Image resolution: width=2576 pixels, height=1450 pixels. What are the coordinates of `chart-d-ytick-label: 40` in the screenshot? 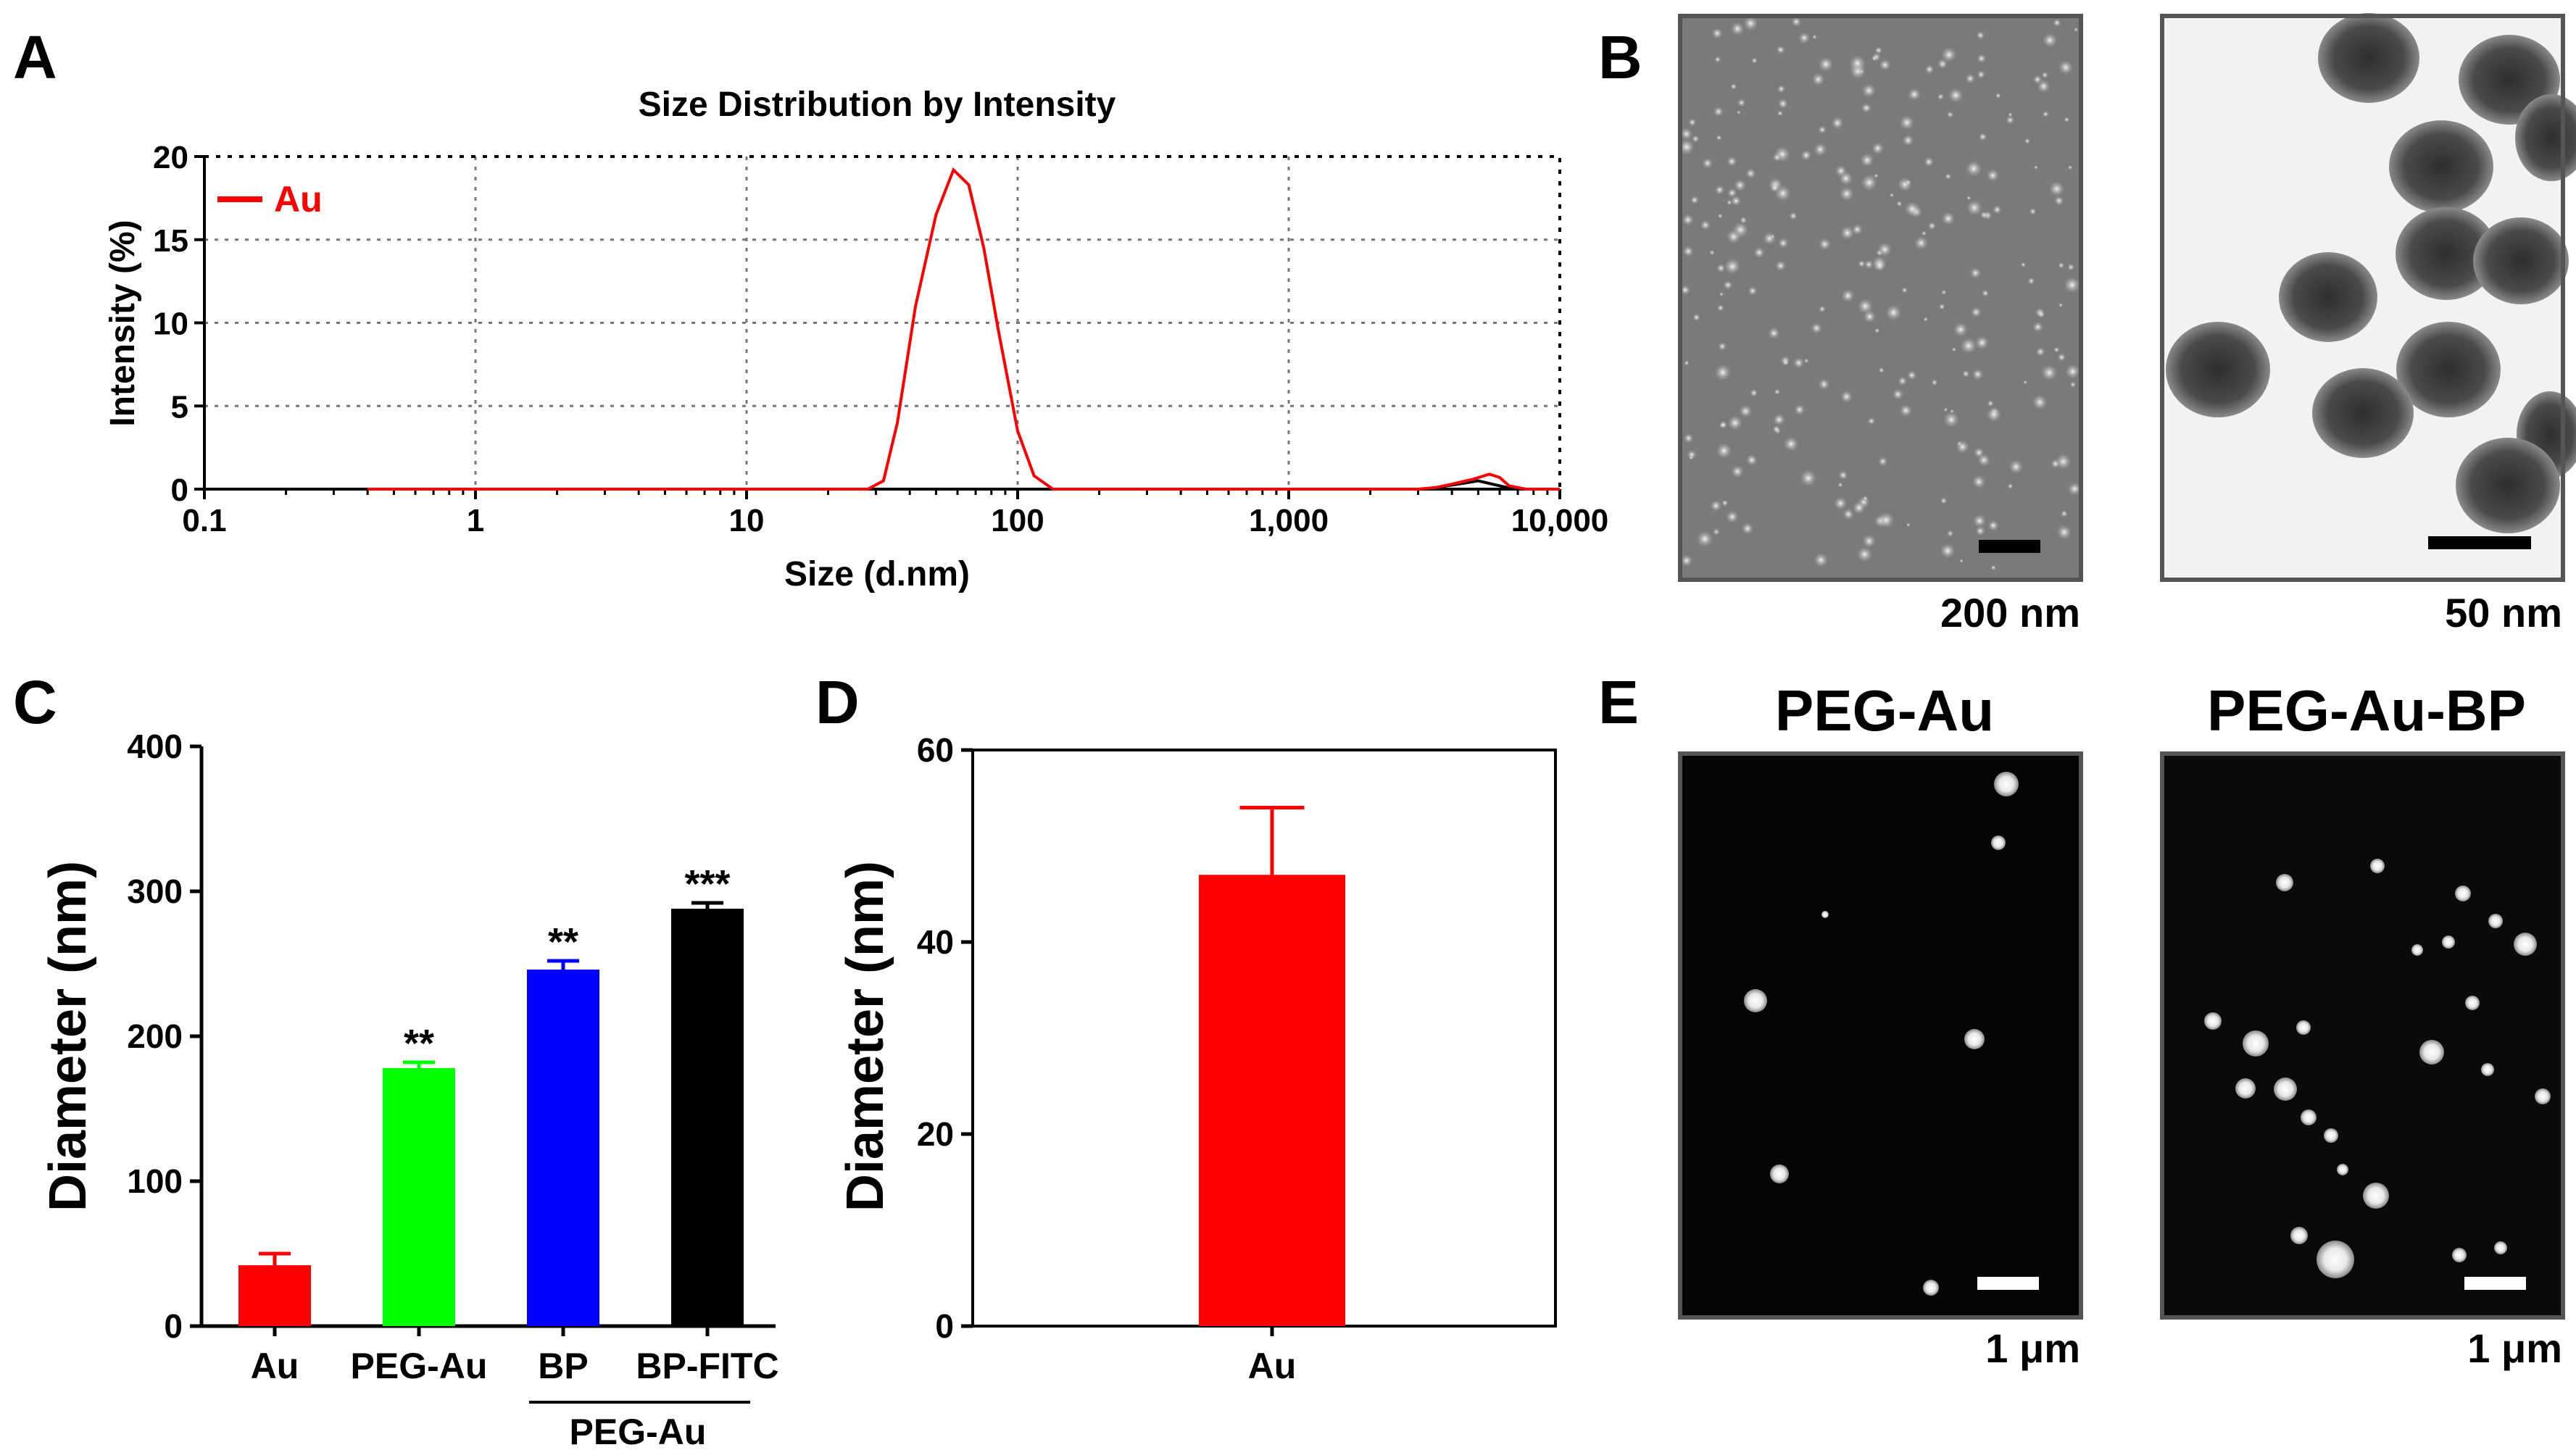 It's located at (935, 942).